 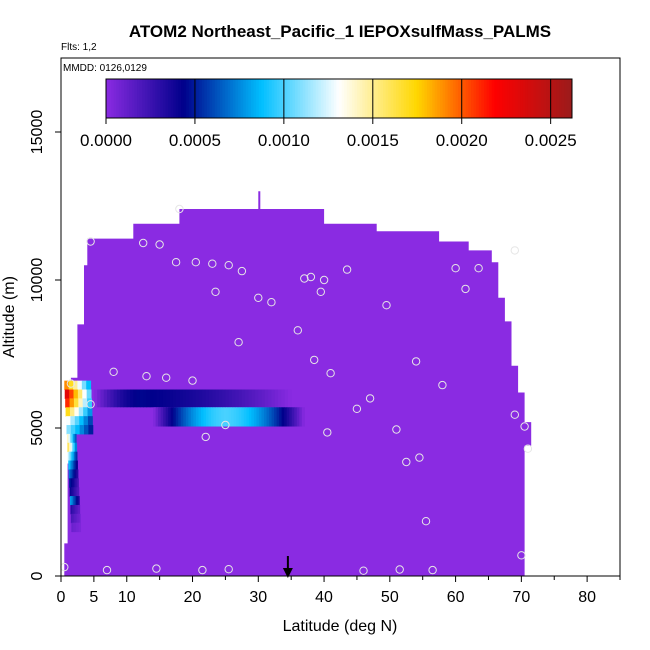 What do you see at coordinates (551, 140) in the screenshot?
I see `colorbar-tick-label: 0.0025` at bounding box center [551, 140].